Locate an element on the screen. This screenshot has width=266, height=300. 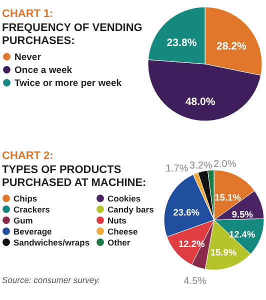
data-label: 12.4% is located at coordinates (242, 235).